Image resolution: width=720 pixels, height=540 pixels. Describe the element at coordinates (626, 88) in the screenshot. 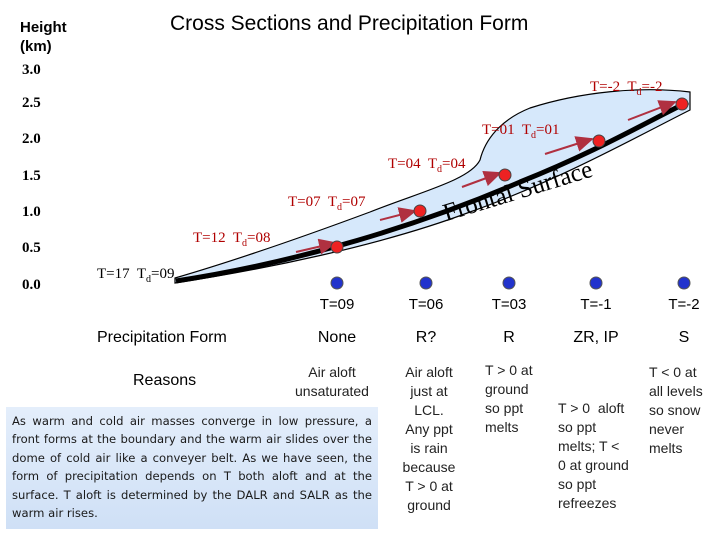

I see `aloft-temp-label: T=-2 Td=-2` at that location.